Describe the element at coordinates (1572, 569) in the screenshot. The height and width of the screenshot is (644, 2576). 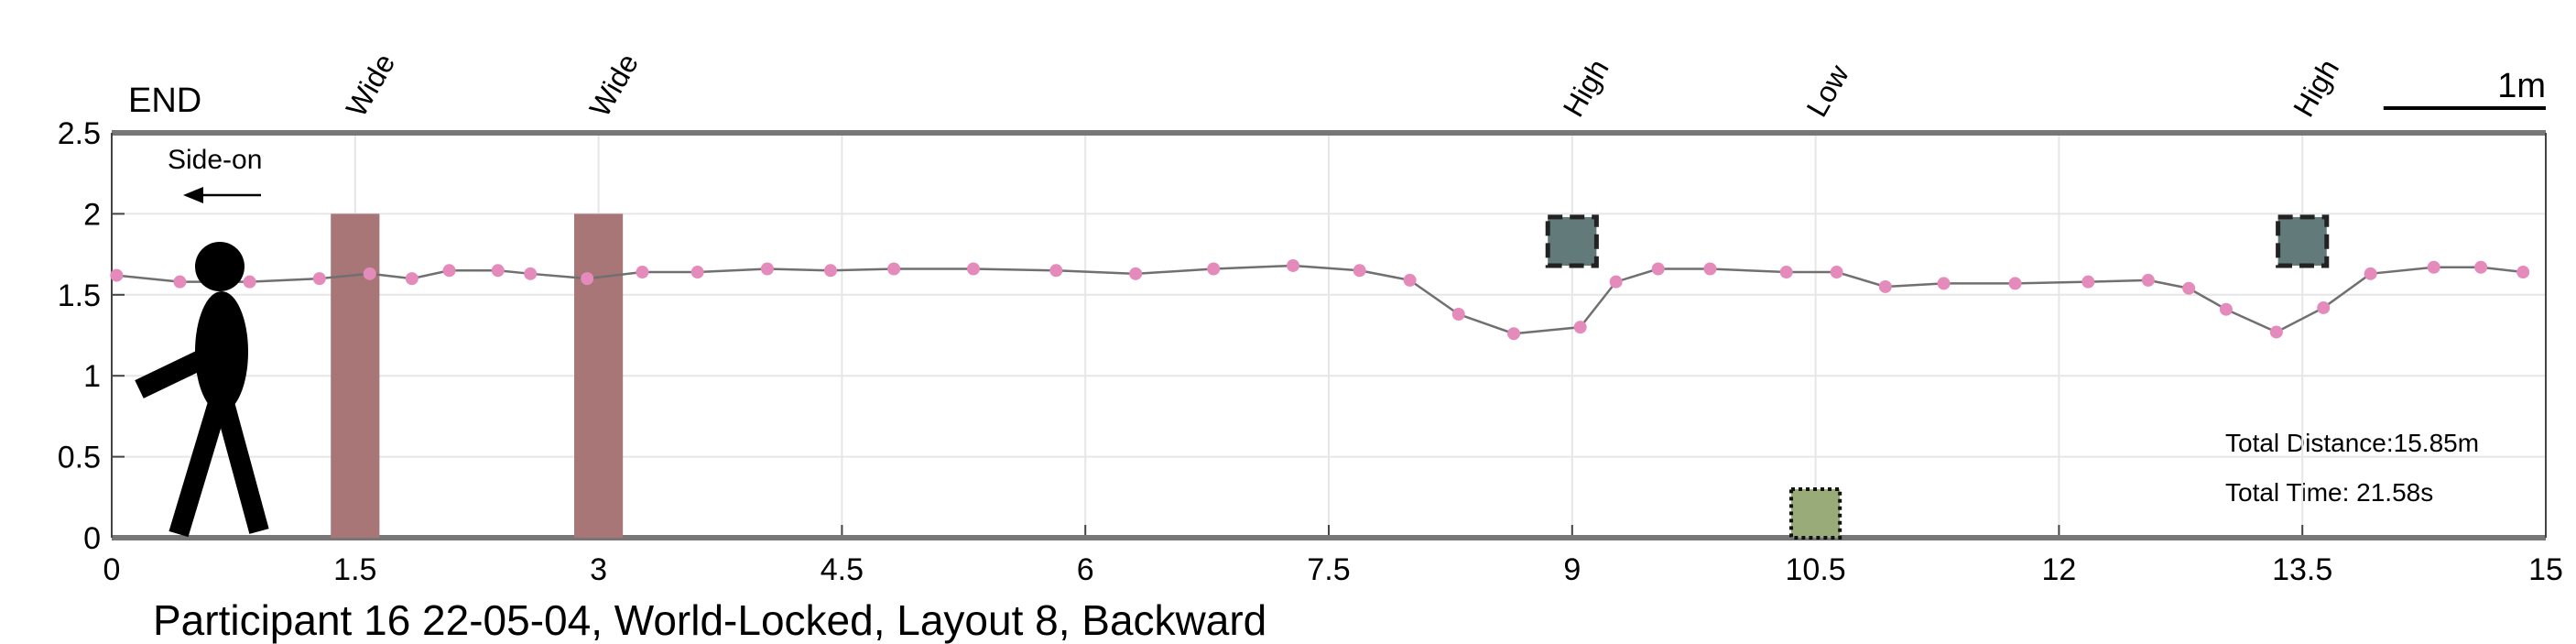
I see `x-tick-label: 9` at that location.